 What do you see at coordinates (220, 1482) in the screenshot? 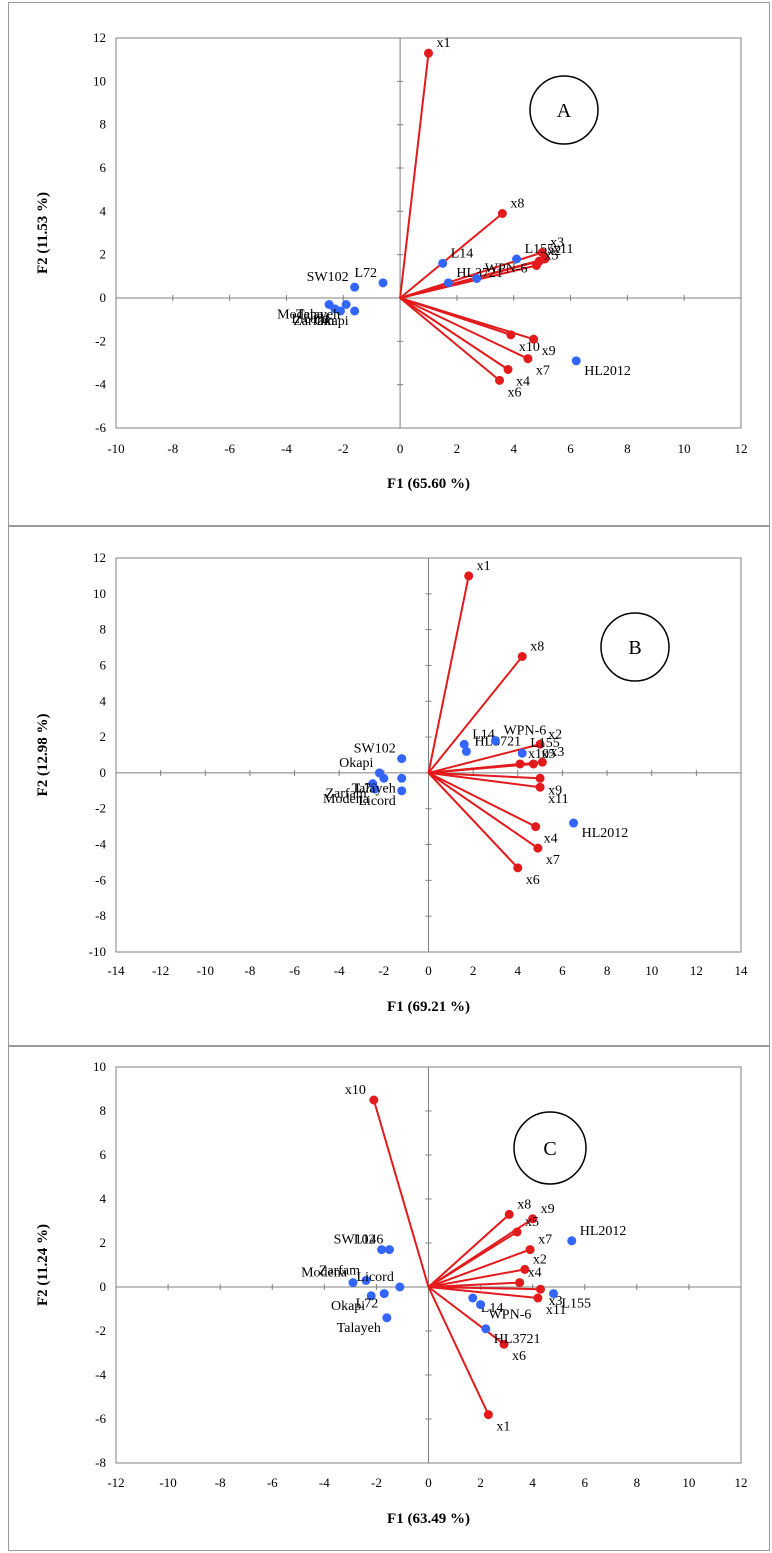
I see `x-tick-label: -8` at bounding box center [220, 1482].